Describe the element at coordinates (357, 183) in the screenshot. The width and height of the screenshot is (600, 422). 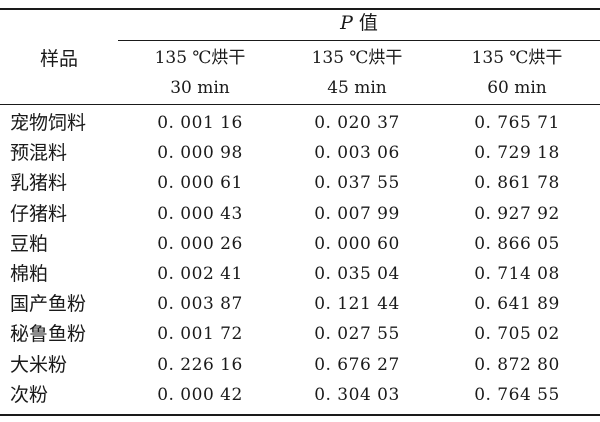
I see `p-value-cell: 0. 037 55` at that location.